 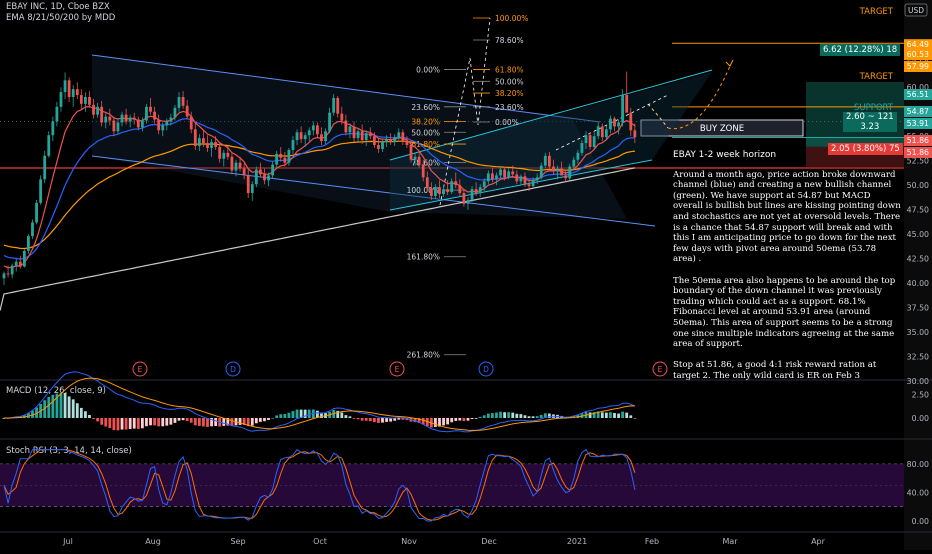 I want to click on macd-tick-label: 0.00, so click(x=920, y=418).